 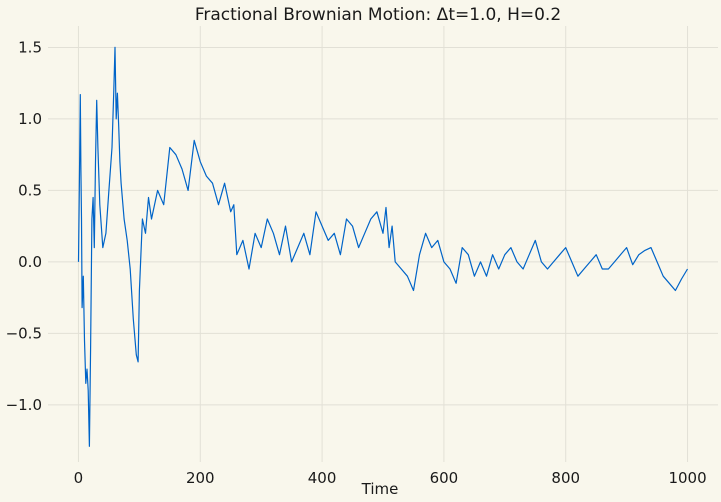 What do you see at coordinates (24, 225) in the screenshot?
I see `y-axis: −1.0 −0.5 0.0 0.5 1.0 1.5` at bounding box center [24, 225].